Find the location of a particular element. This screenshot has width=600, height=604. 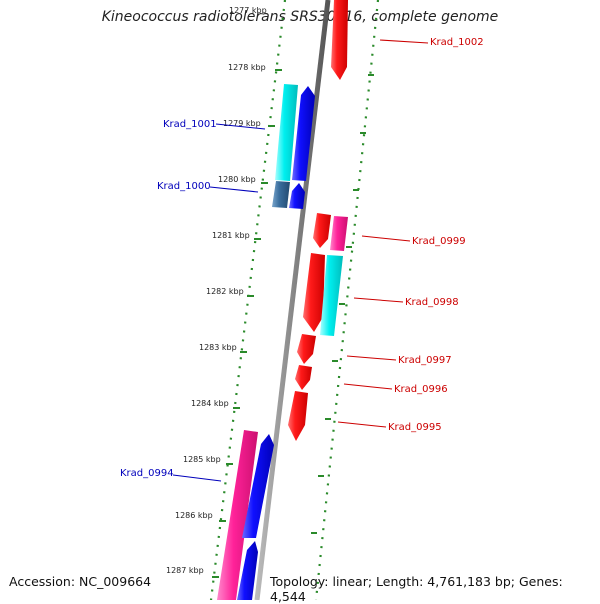

gene-label-krad-0996: Krad_0996 is located at coordinates (421, 389).